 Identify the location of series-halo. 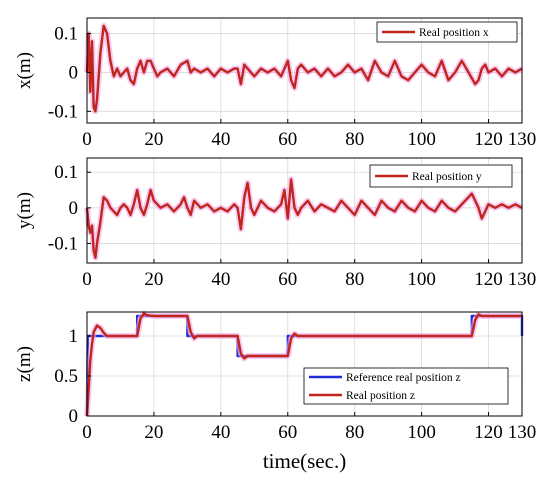
(304, 218).